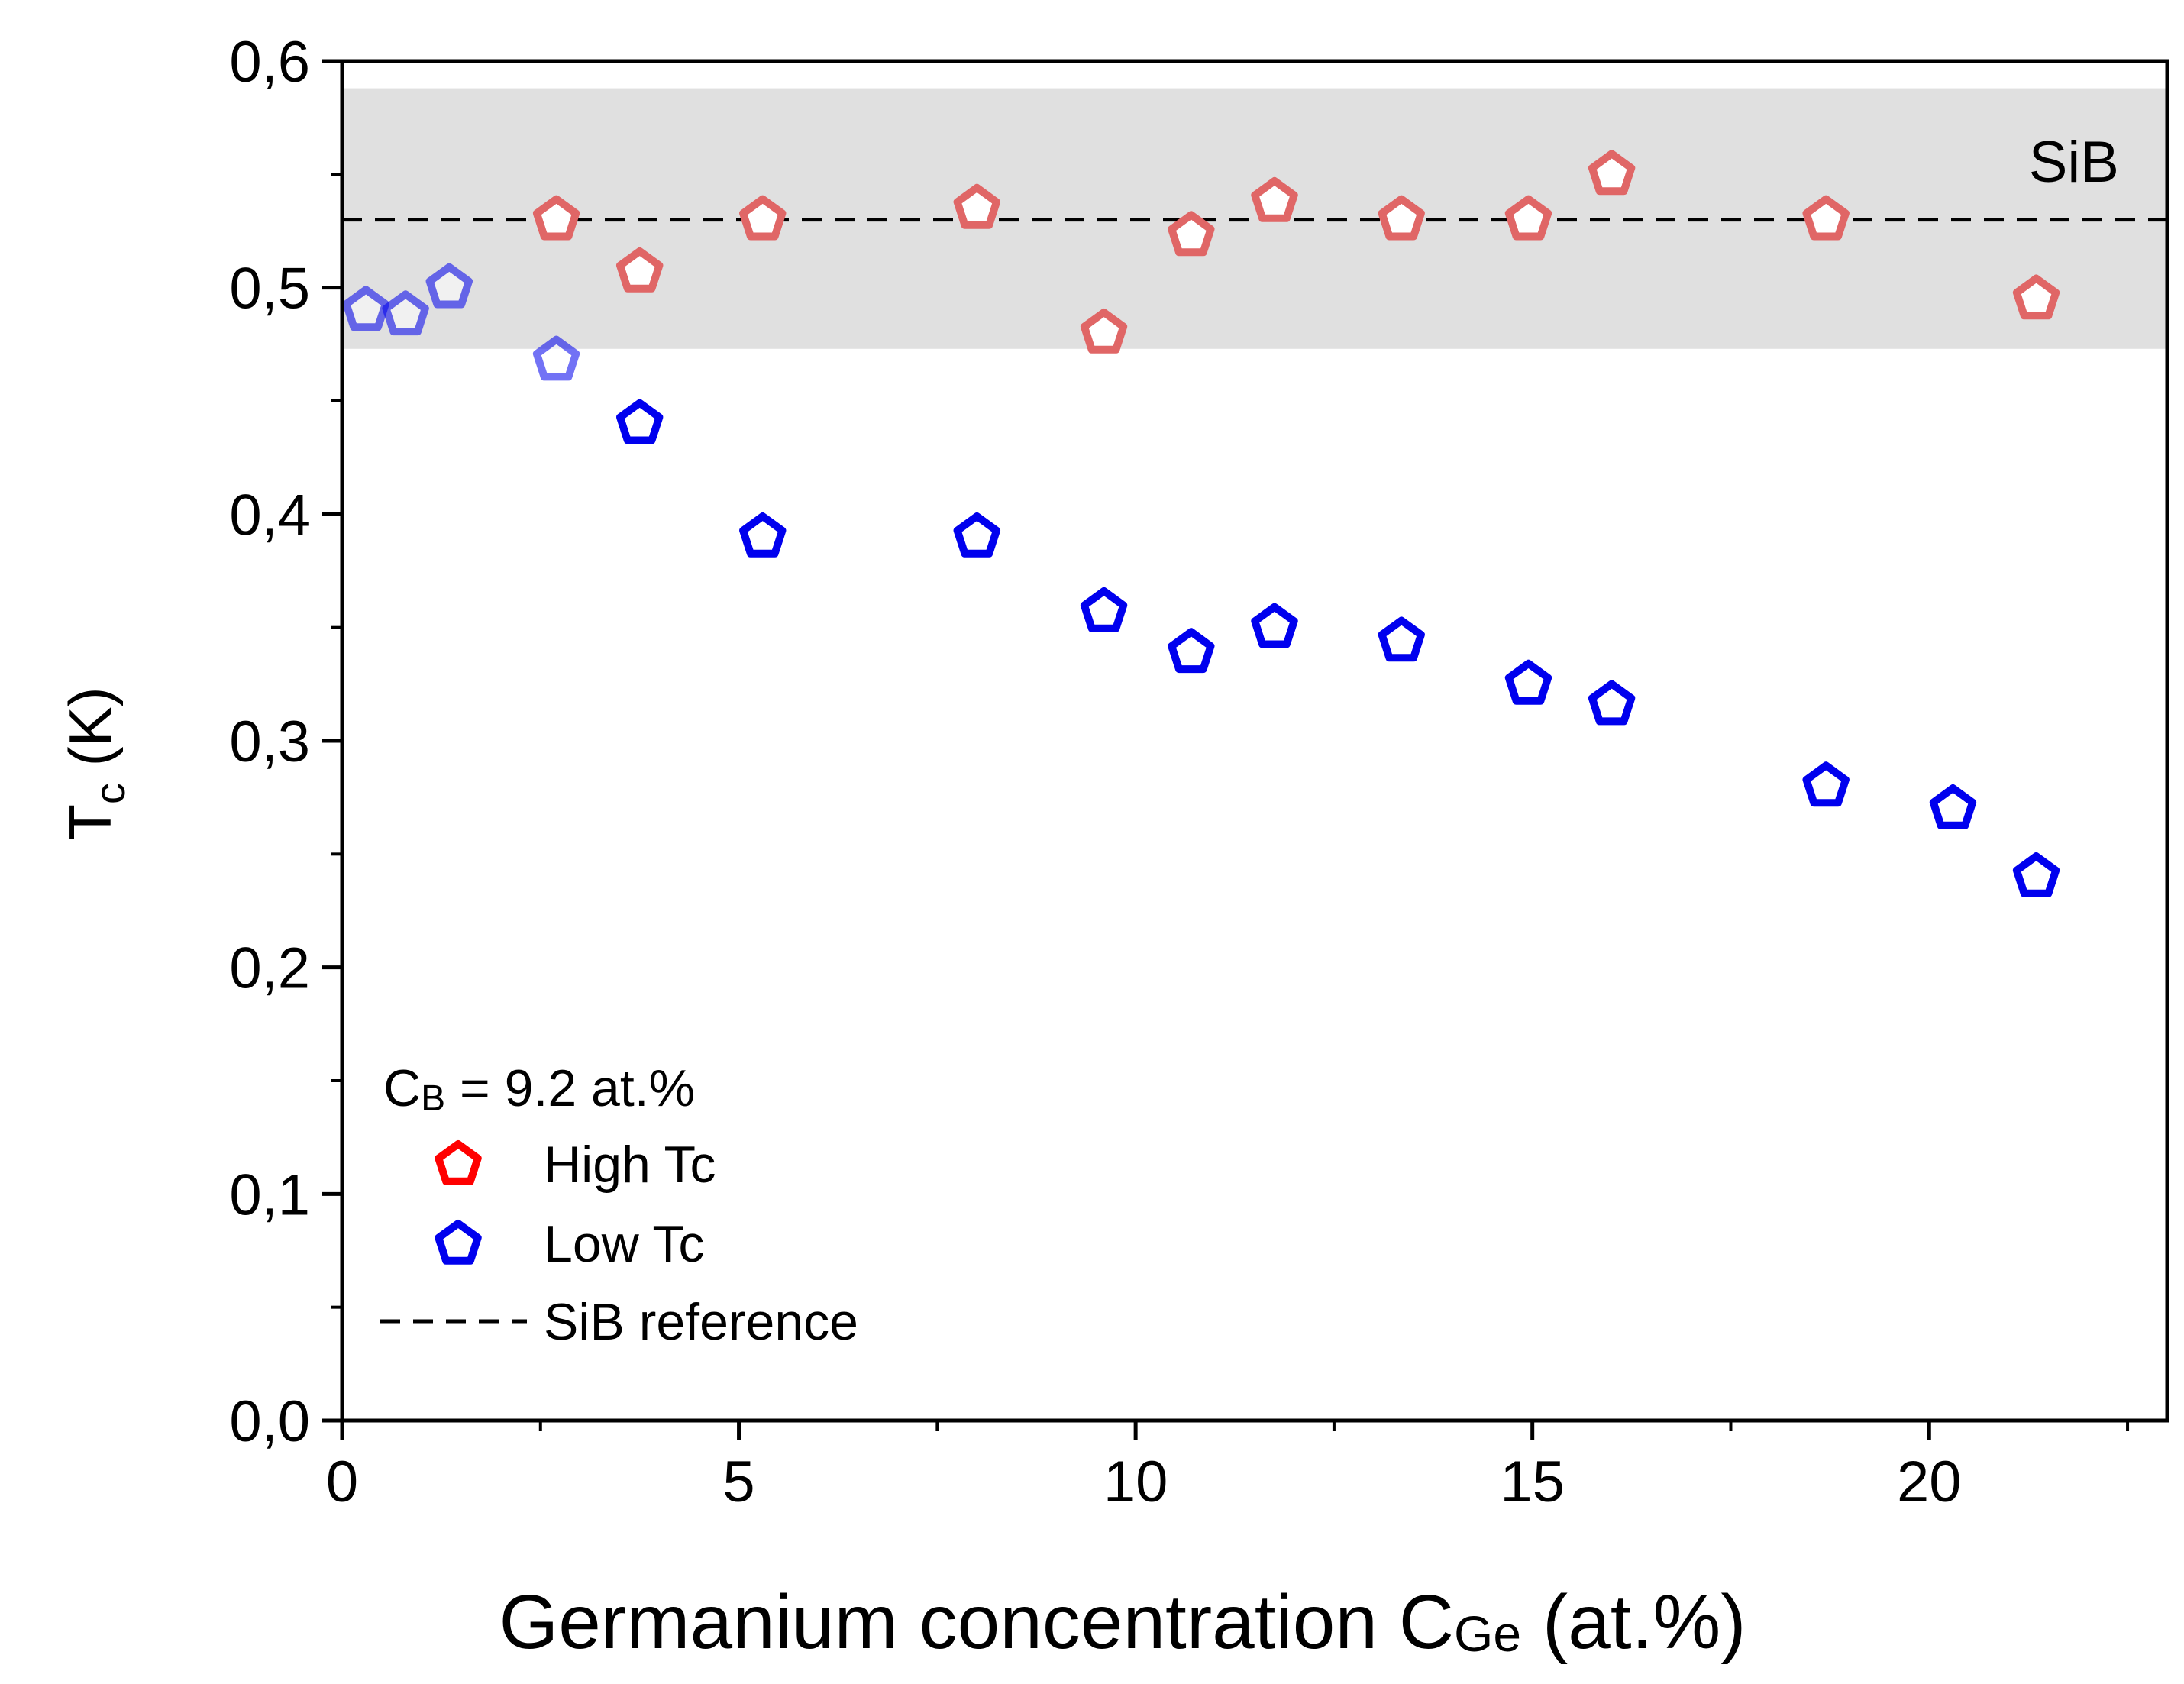  What do you see at coordinates (110, 793) in the screenshot?
I see `y-axis-label-sub: c` at bounding box center [110, 793].